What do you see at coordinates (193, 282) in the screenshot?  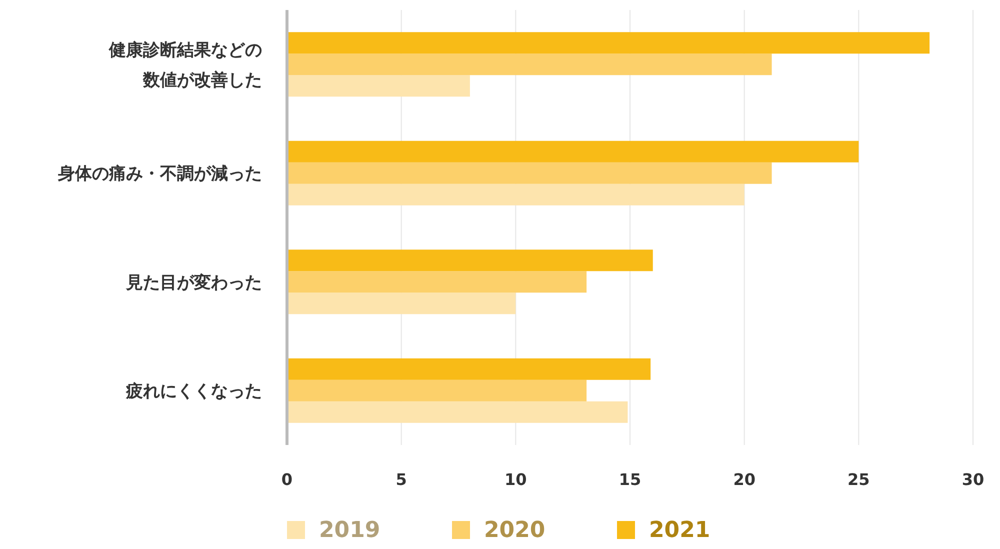 I see `y-tick-label: 見た目が変わった` at bounding box center [193, 282].